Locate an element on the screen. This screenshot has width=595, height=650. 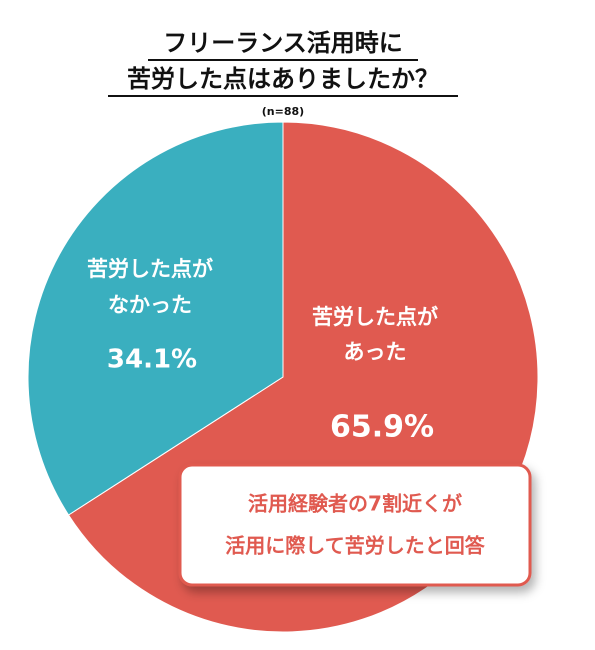
slice-label: なかった is located at coordinates (150, 305).